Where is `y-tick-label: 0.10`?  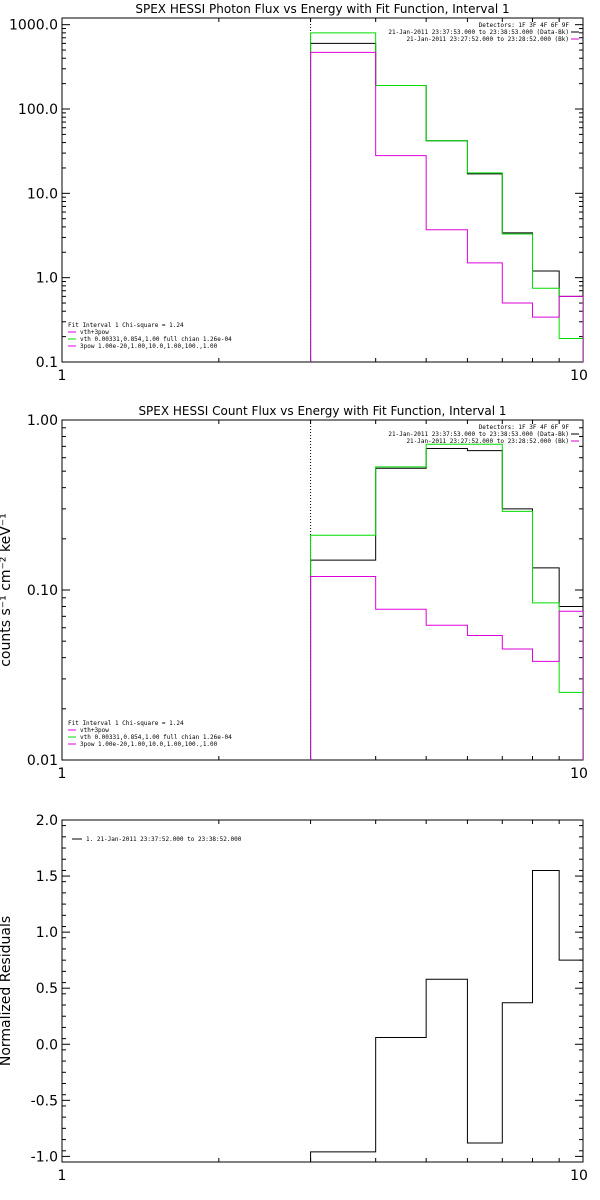 y-tick-label: 0.10 is located at coordinates (42, 591).